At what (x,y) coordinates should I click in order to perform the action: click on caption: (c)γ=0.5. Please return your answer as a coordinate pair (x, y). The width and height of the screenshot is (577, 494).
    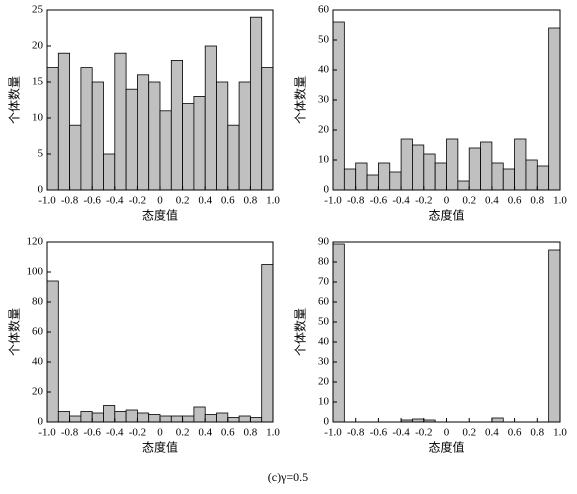
    Looking at the image, I should click on (288, 477).